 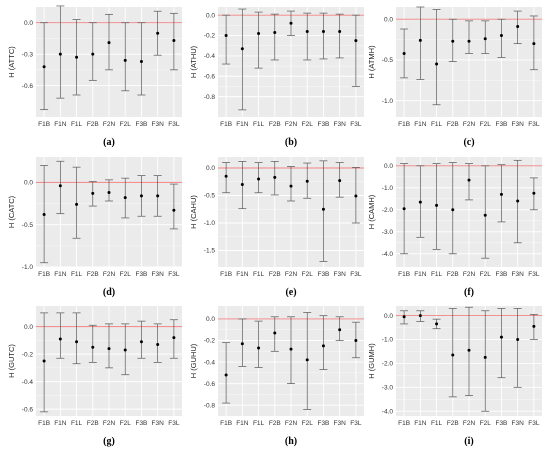 What do you see at coordinates (158, 196) in the screenshot?
I see `data-point-F3N` at bounding box center [158, 196].